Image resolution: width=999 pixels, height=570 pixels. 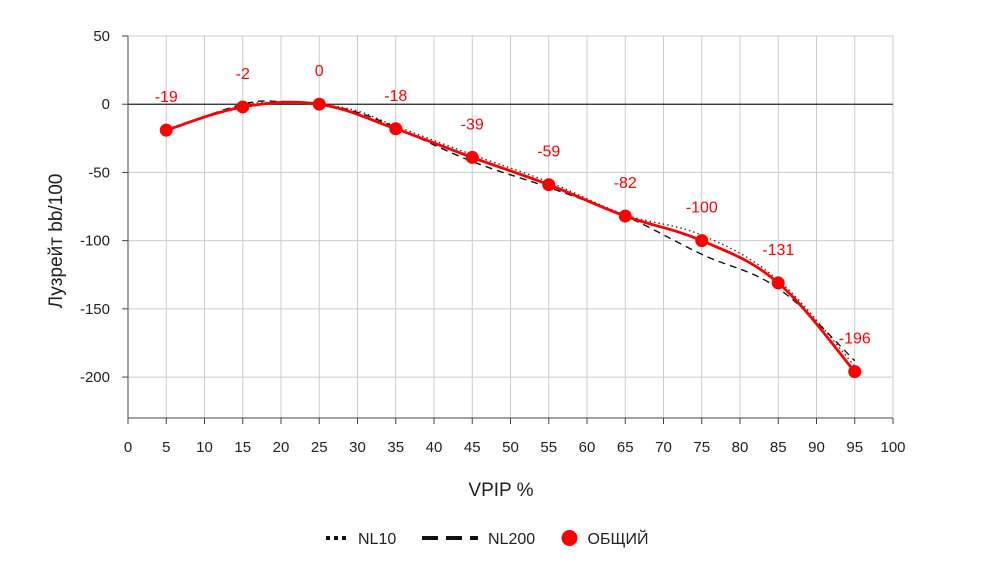 I want to click on x-tick-label: 15, so click(x=242, y=447).